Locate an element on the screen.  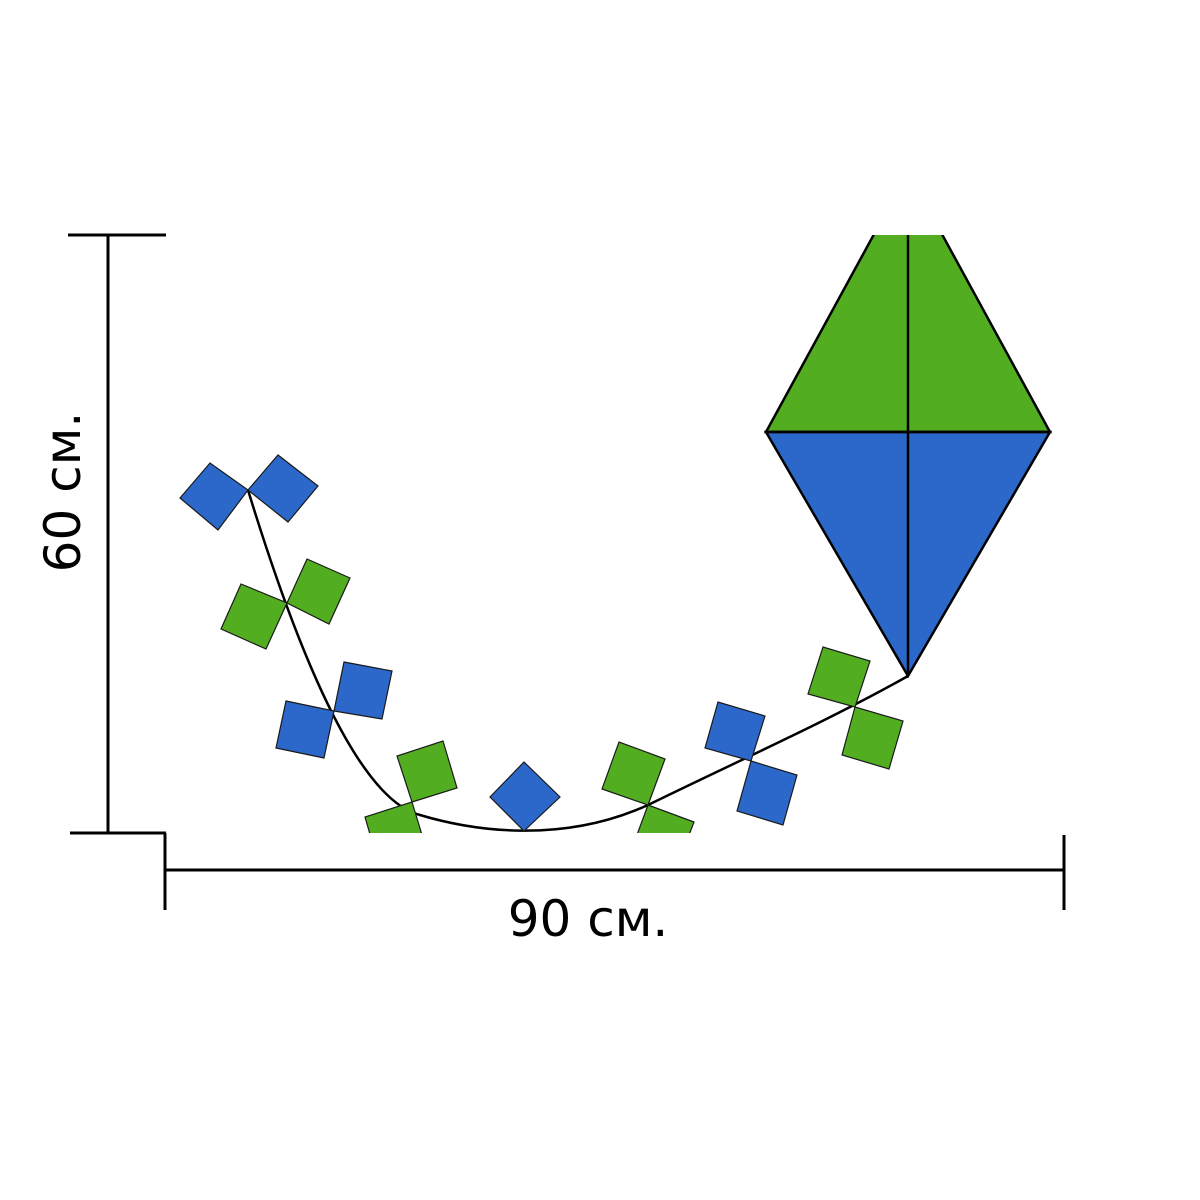
height-dimension-label: 60 см. is located at coordinates (63, 492).